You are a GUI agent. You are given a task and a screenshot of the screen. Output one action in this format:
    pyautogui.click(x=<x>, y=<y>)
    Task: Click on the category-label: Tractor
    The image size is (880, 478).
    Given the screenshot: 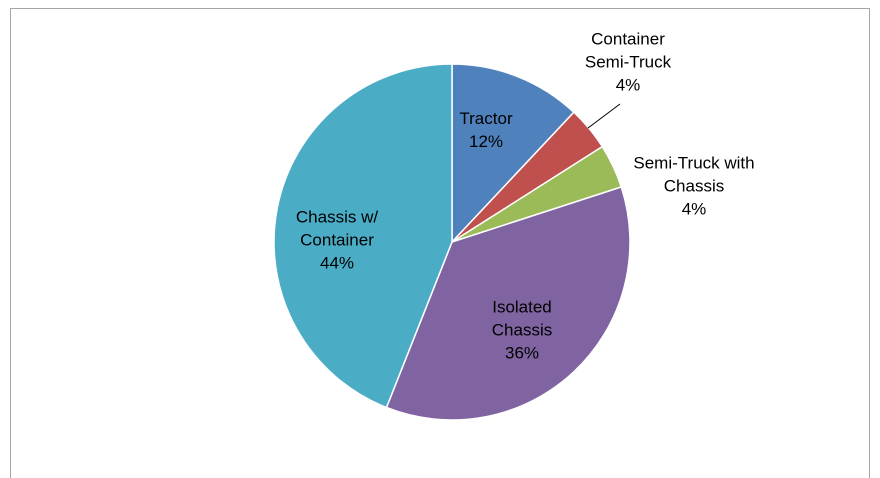 What is the action you would take?
    pyautogui.click(x=486, y=118)
    